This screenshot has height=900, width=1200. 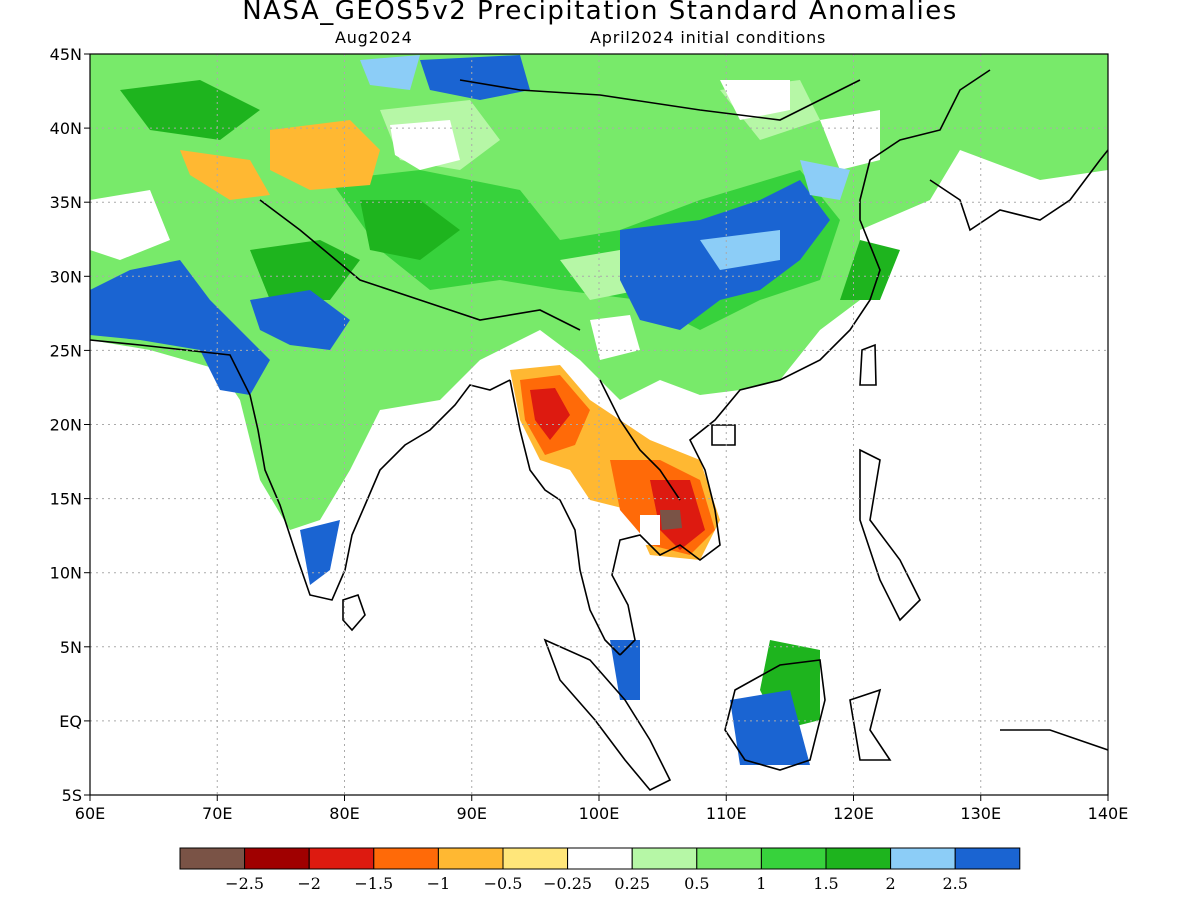 I want to click on colorbar-label: −0.25, so click(x=567, y=883).